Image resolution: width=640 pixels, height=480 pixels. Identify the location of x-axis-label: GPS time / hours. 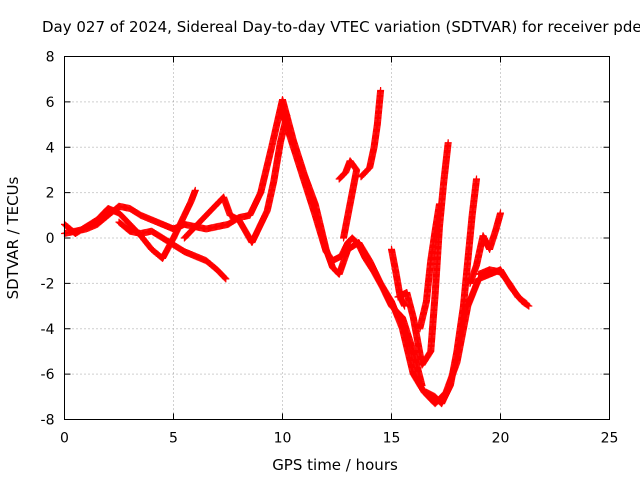
(335, 465).